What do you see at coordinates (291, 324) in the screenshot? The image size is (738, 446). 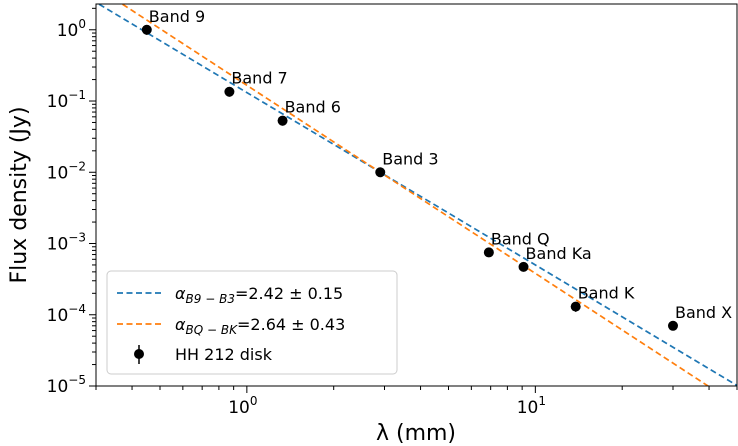 I see `legend-rest-2: =2.64 ± 0.43` at bounding box center [291, 324].